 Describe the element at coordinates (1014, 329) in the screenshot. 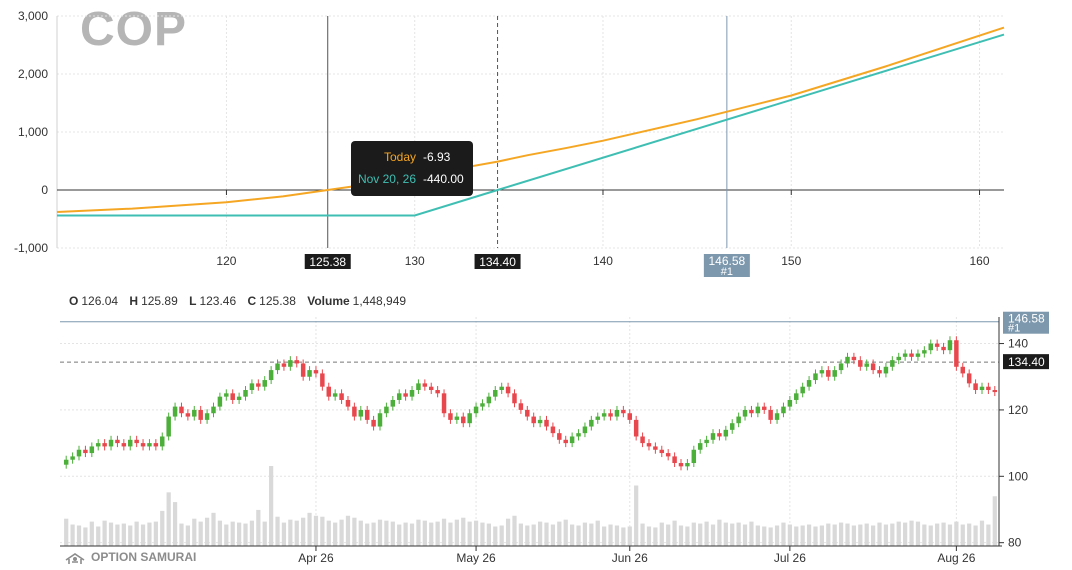

I see `price-level-sublabel: #1` at that location.